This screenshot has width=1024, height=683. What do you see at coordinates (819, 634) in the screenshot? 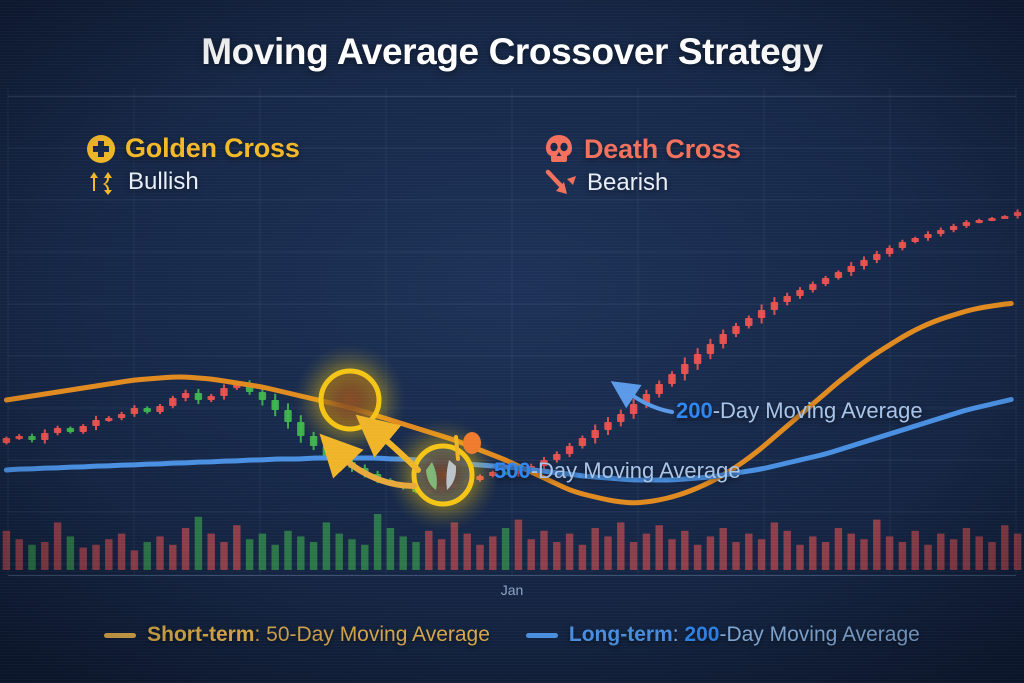
I see `legend-long-term-rest: -Day Moving Average` at bounding box center [819, 634].